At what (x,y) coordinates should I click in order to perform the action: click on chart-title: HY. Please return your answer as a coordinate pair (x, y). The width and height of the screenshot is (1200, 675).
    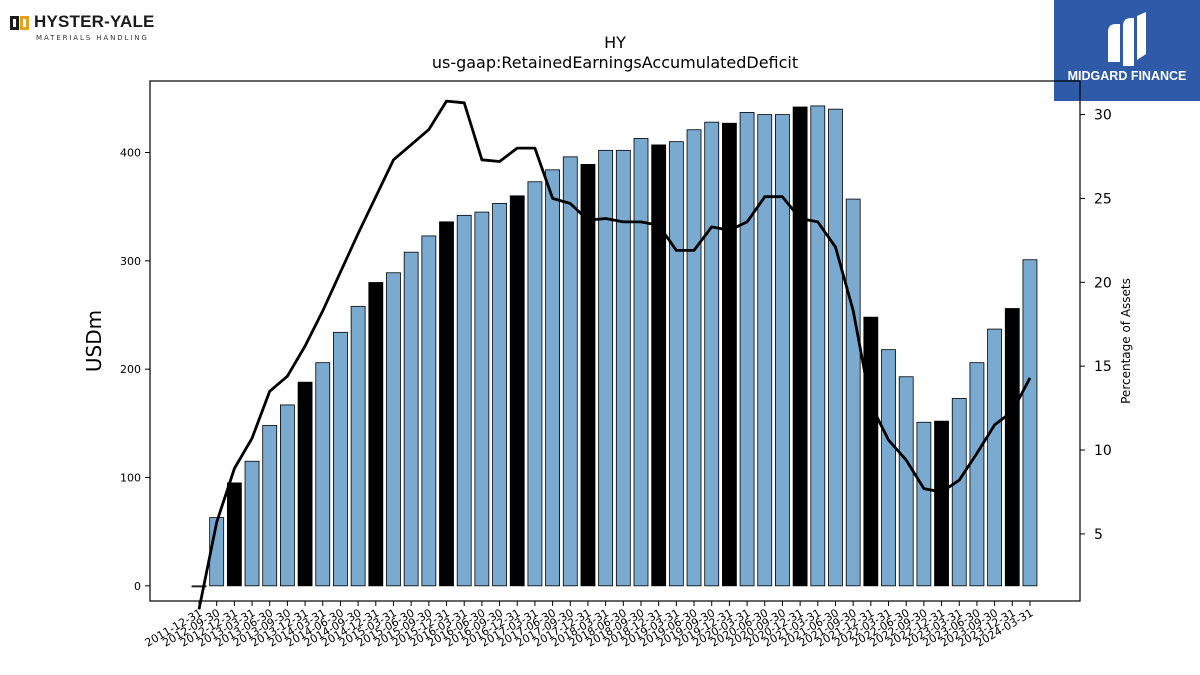
    Looking at the image, I should click on (615, 42).